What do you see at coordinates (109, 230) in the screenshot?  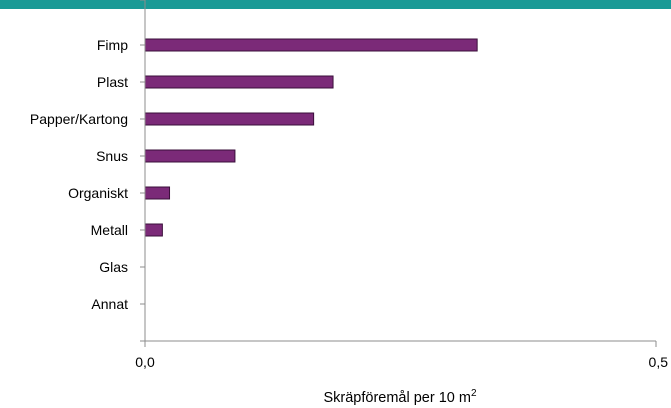 I see `category-label-metall: Metall` at bounding box center [109, 230].